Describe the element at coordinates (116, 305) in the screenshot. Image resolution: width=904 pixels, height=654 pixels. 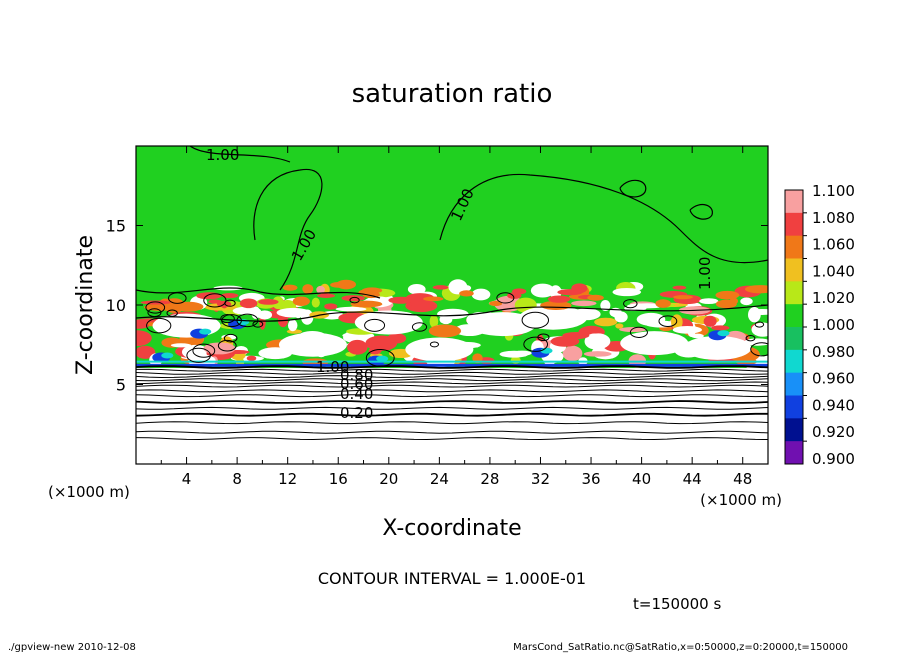
I see `y-tick-label: 10` at that location.